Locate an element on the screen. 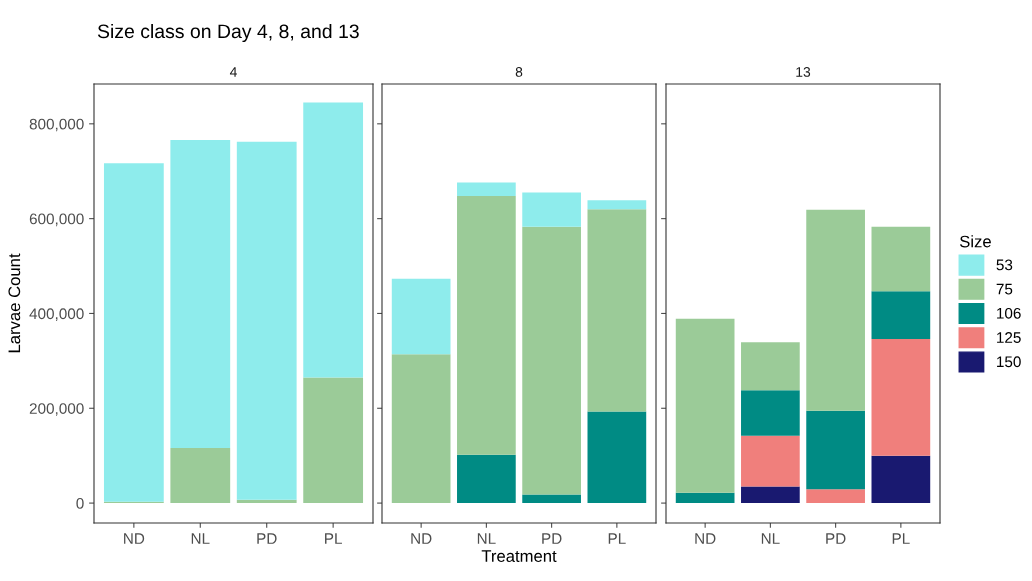  y-tick-label: 800,000 is located at coordinates (56, 125).